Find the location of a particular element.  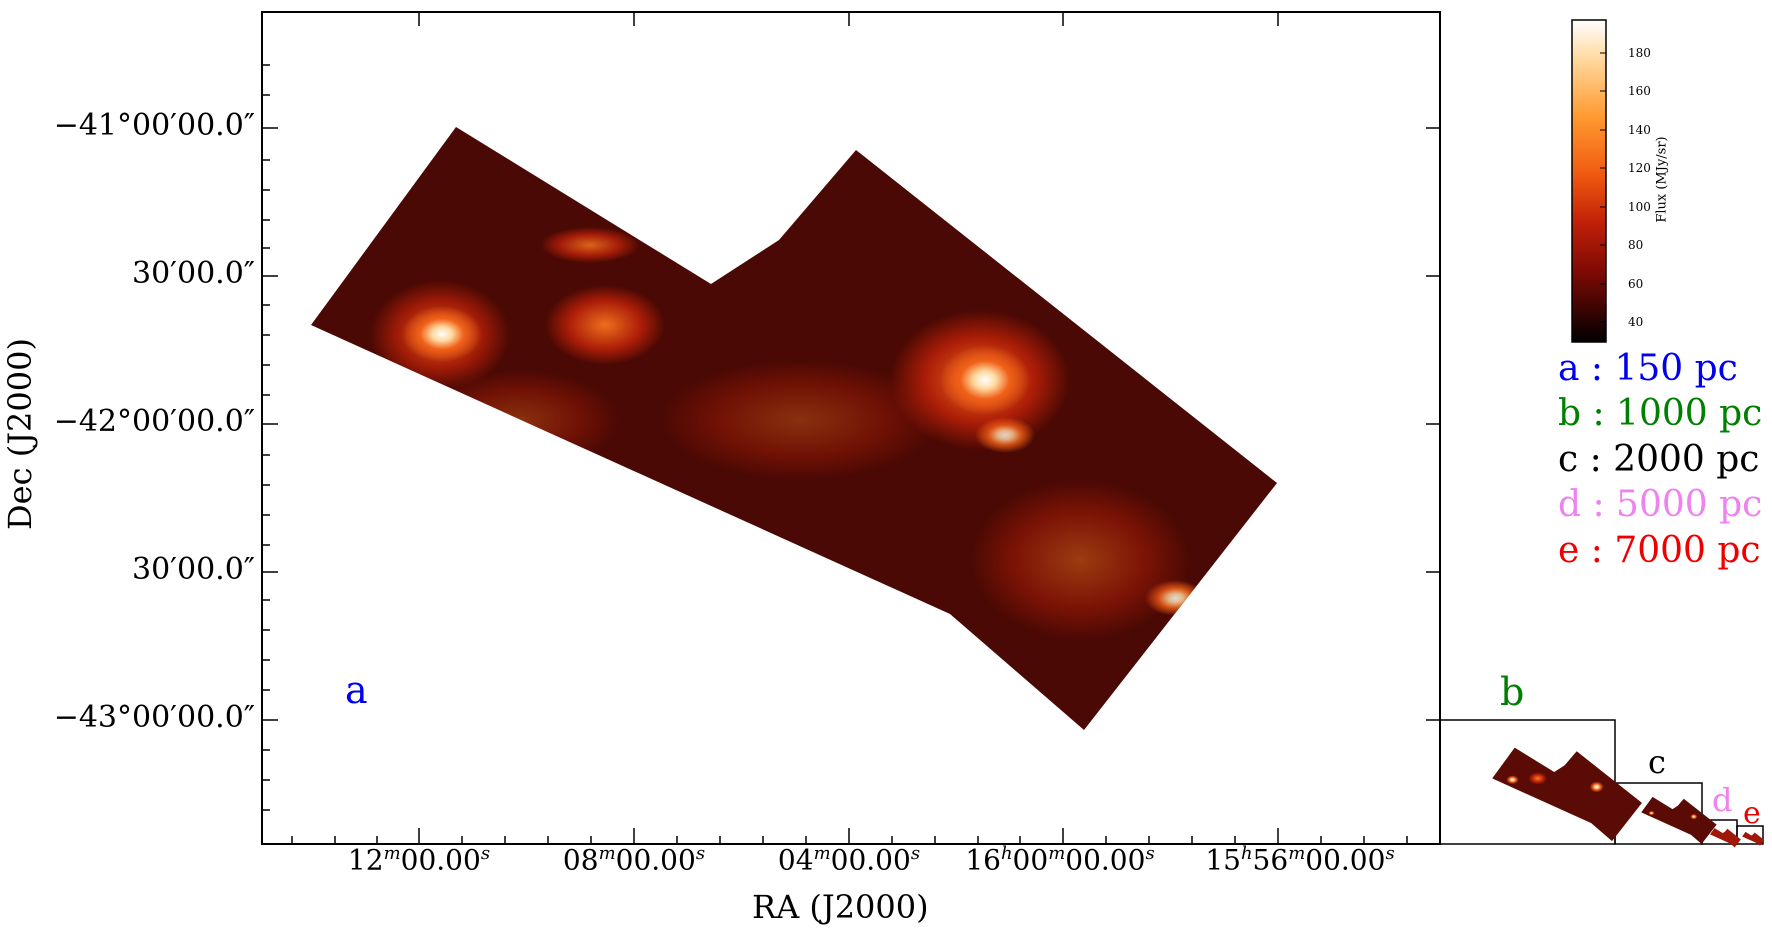

y-tick-label: −43°00′00.0″ is located at coordinates (154, 717).